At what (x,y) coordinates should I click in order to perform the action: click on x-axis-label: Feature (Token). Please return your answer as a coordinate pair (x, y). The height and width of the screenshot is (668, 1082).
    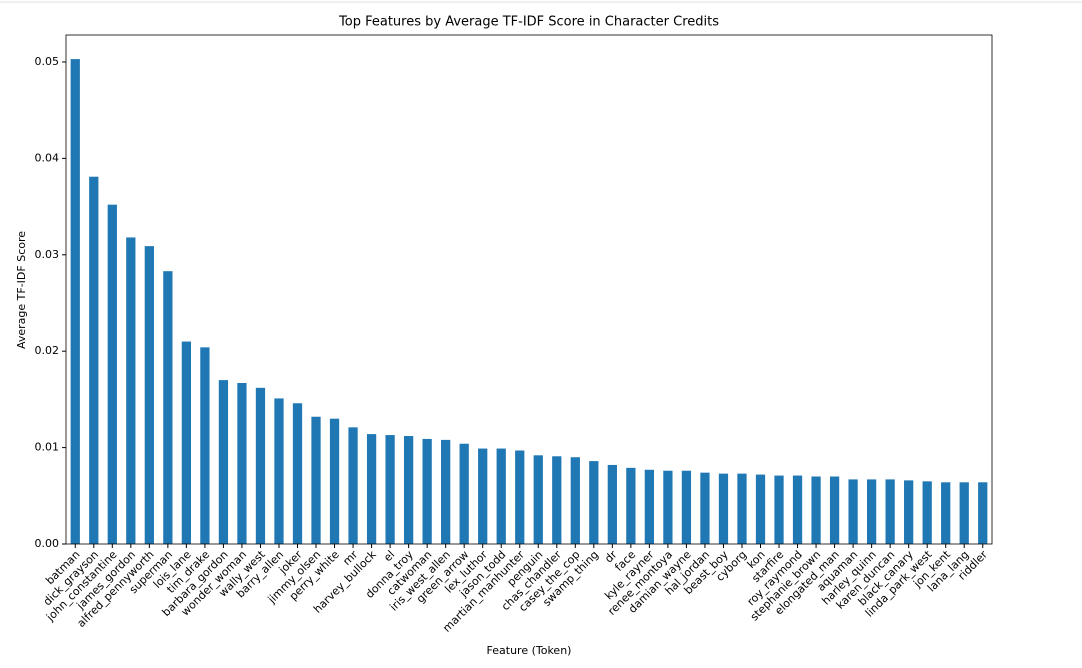
    Looking at the image, I should click on (529, 650).